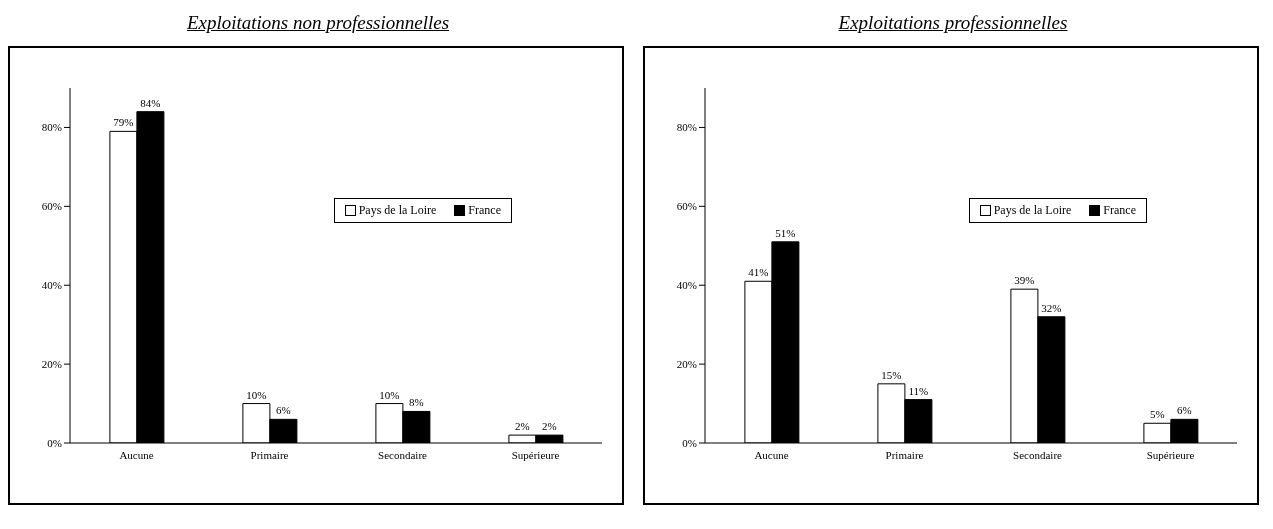  Describe the element at coordinates (758, 272) in the screenshot. I see `data-label: 41%` at that location.